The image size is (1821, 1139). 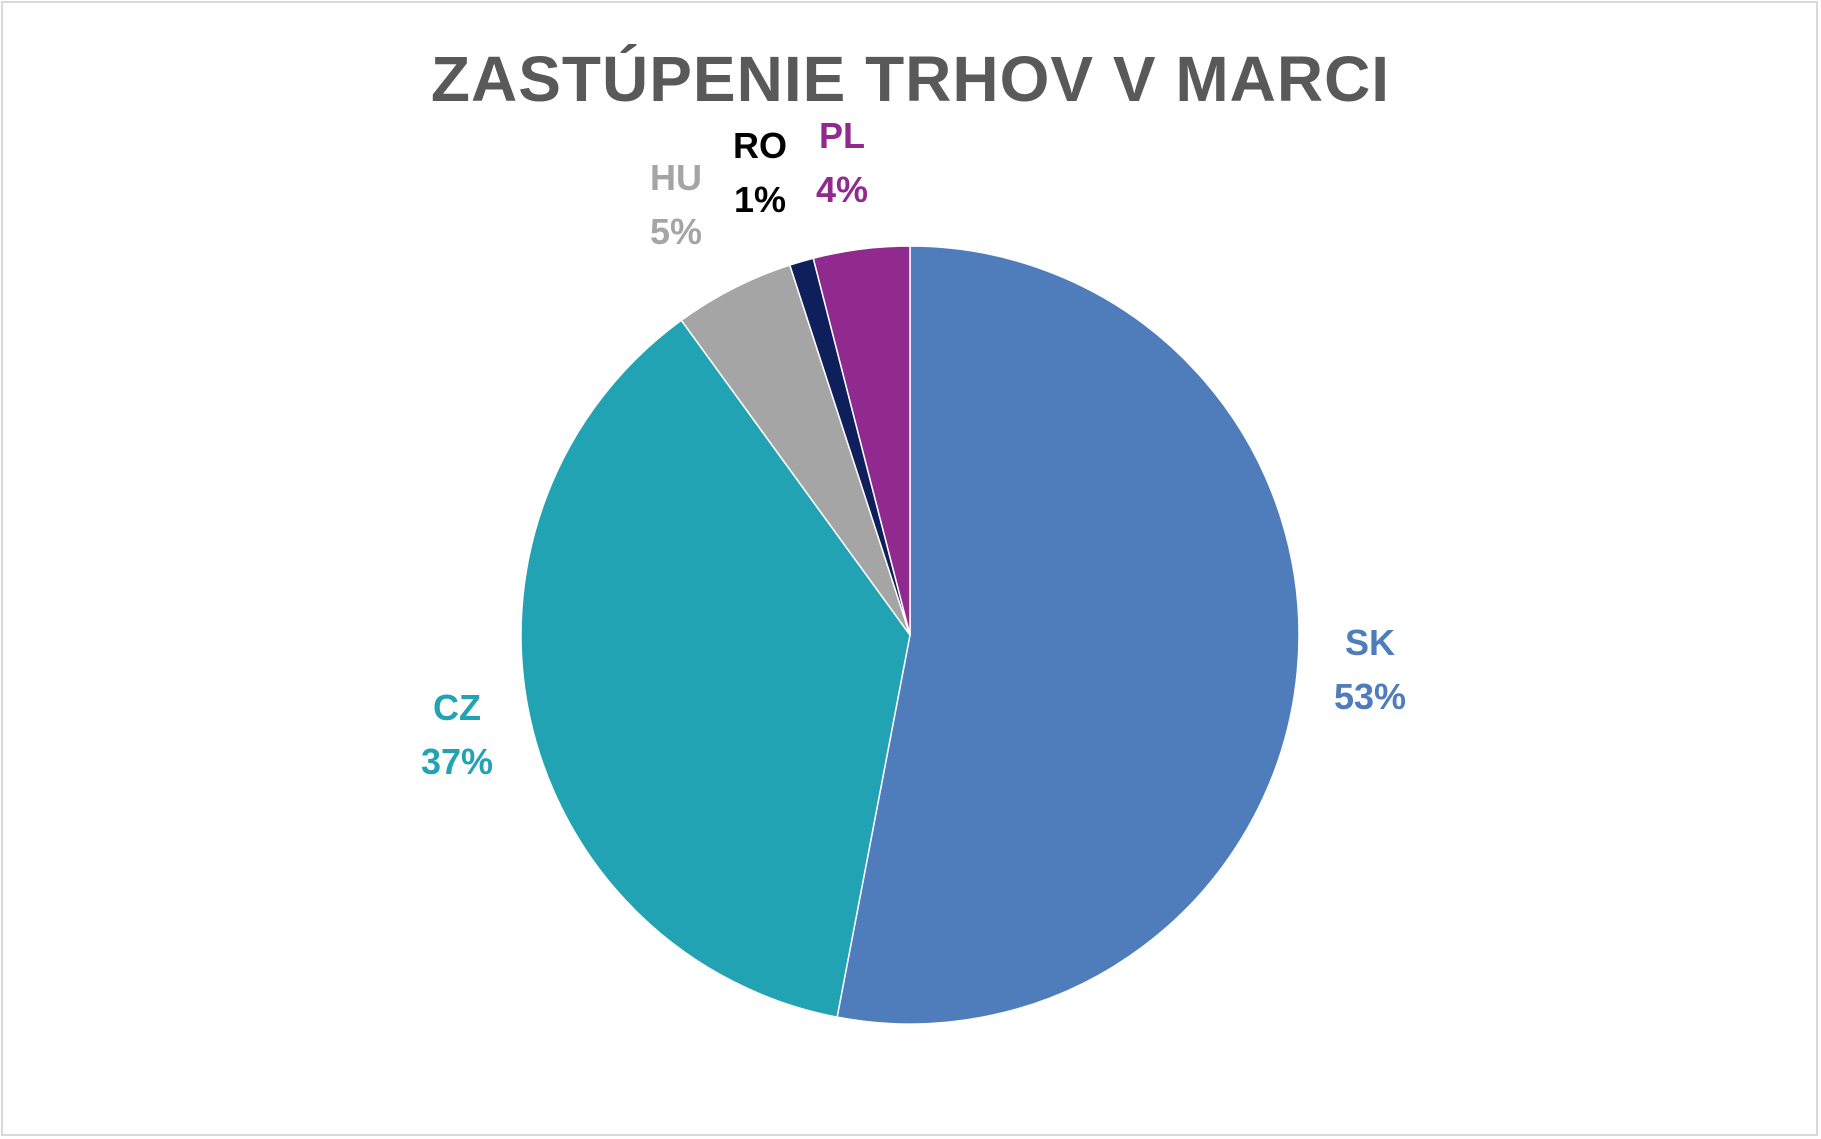 I want to click on pie-slice-pl, so click(x=861, y=440).